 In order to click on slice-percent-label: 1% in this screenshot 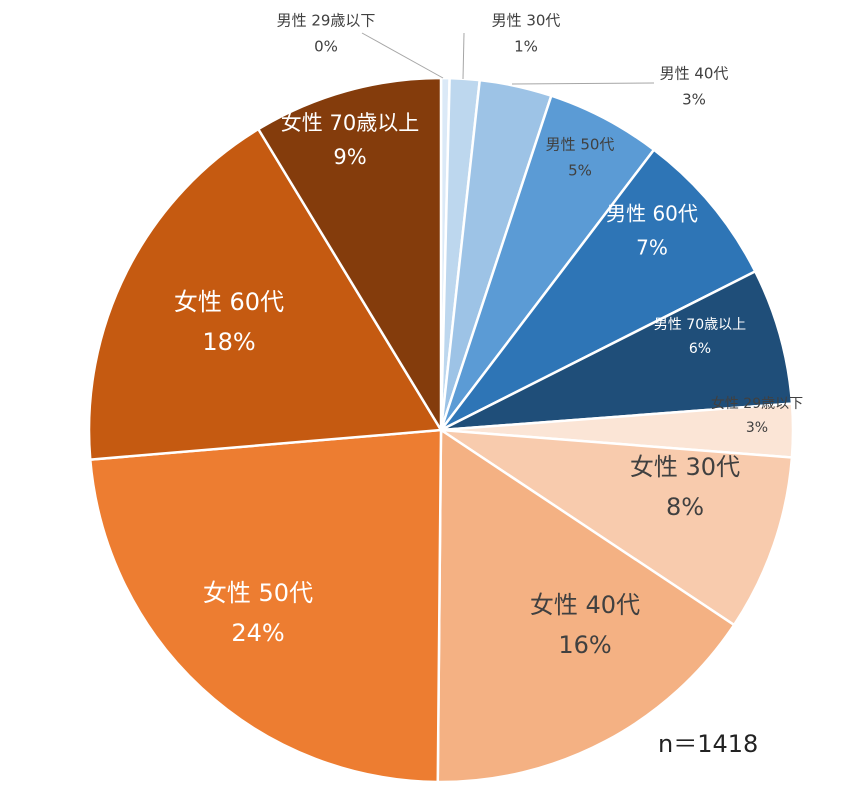, I will do `click(526, 47)`.